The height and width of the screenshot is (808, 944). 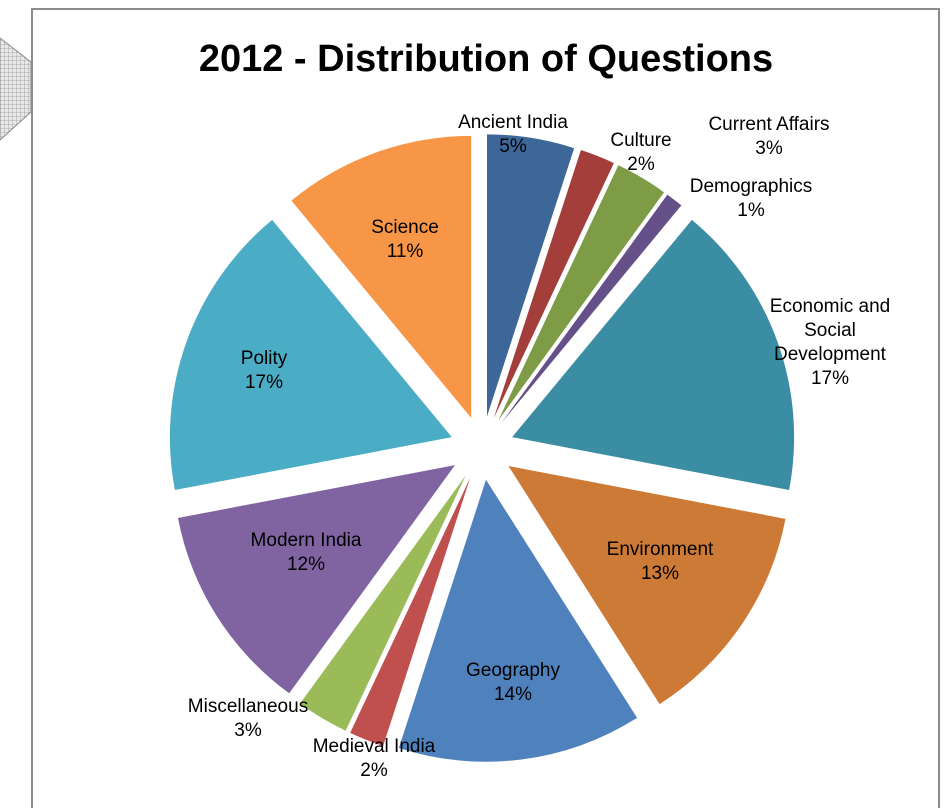 I want to click on pie-slice-current-affairs, so click(x=581, y=293).